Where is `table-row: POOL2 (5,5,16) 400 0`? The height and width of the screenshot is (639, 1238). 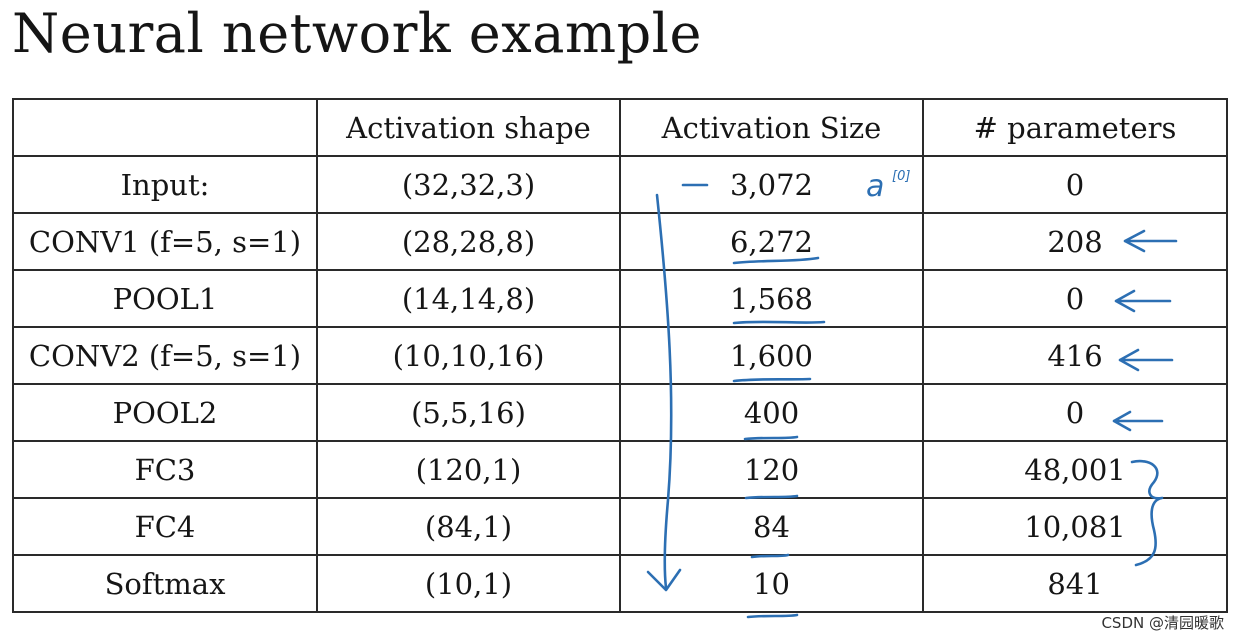
table-row: POOL2 (5,5,16) 400 0 is located at coordinates (620, 412).